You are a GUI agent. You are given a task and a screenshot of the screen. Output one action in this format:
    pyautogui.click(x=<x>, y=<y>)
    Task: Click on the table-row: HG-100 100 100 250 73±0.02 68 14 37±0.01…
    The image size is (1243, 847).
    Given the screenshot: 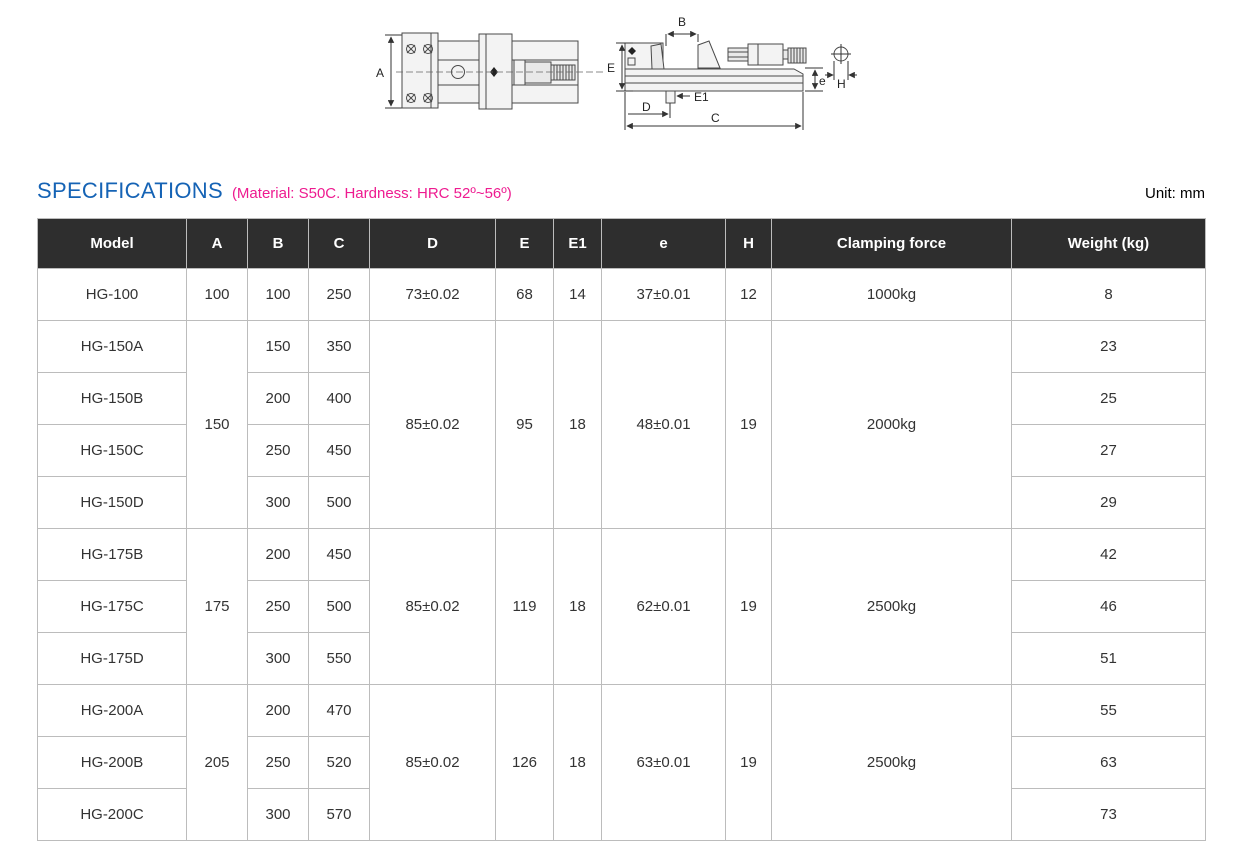 What is the action you would take?
    pyautogui.click(x=621, y=294)
    